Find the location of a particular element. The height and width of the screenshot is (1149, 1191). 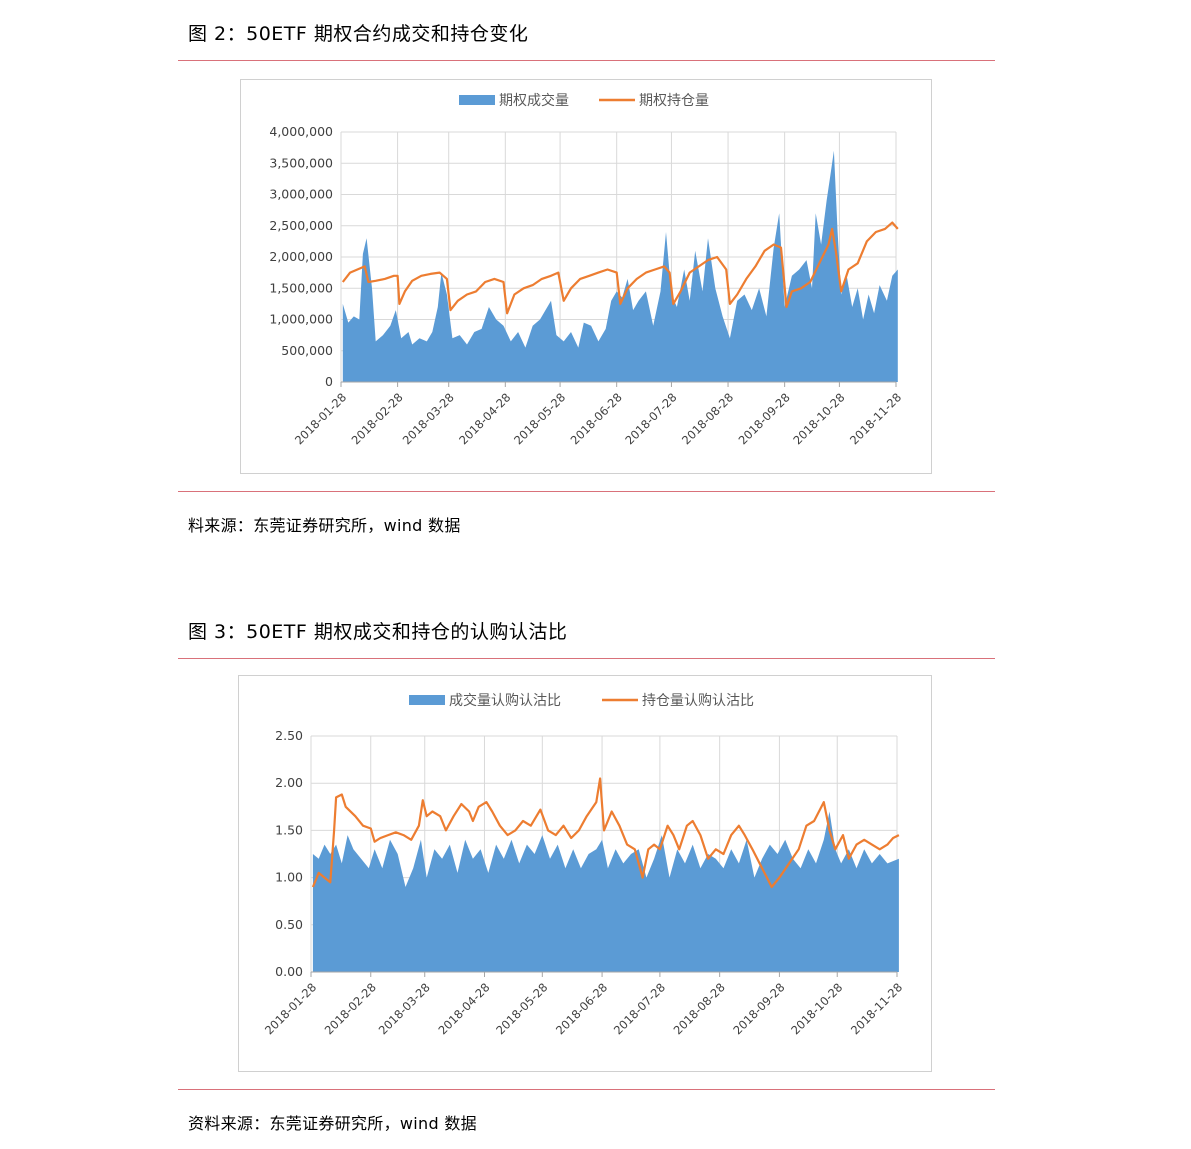

legend-label: 持仓量认购认沽比 is located at coordinates (698, 701).